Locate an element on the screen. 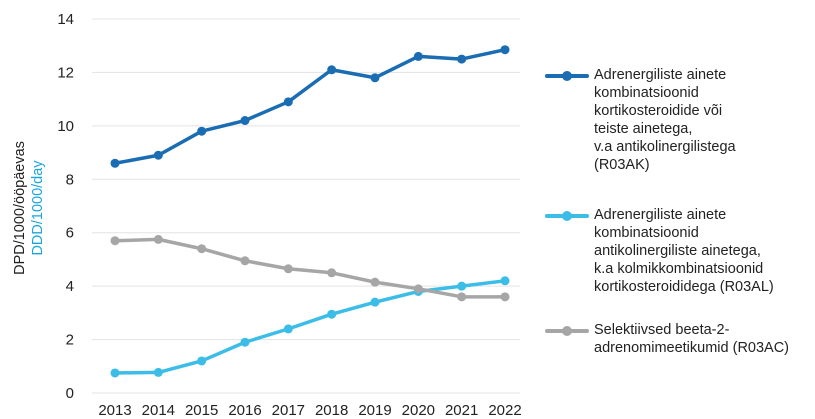 The height and width of the screenshot is (419, 815). y-tick-label: 4 is located at coordinates (70, 286).